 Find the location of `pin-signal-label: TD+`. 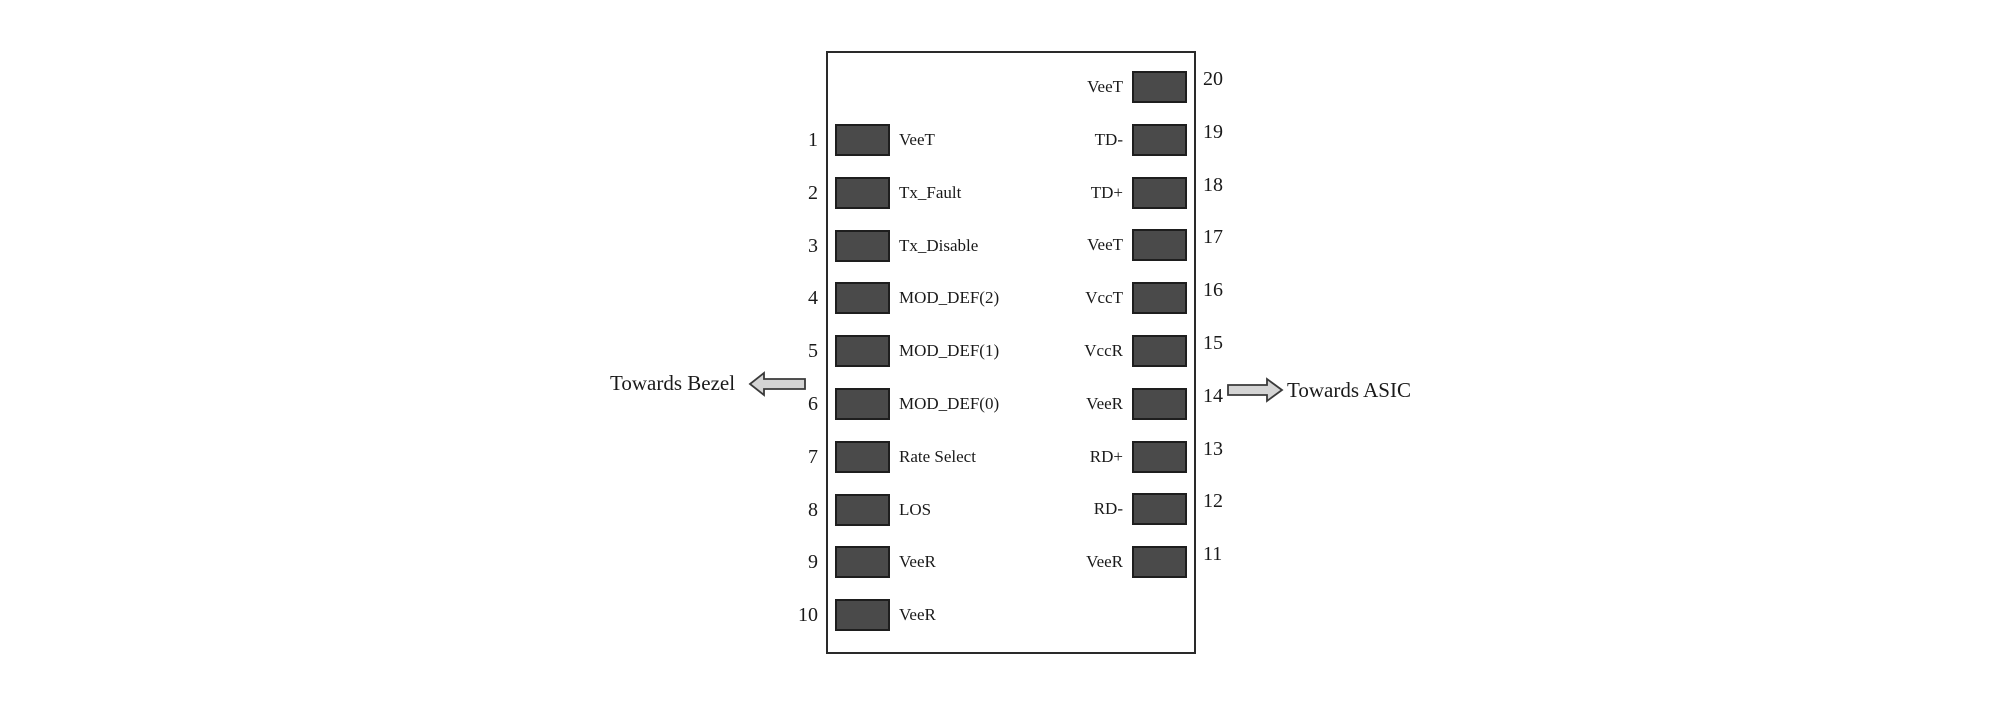

pin-signal-label: TD+ is located at coordinates (1106, 192).